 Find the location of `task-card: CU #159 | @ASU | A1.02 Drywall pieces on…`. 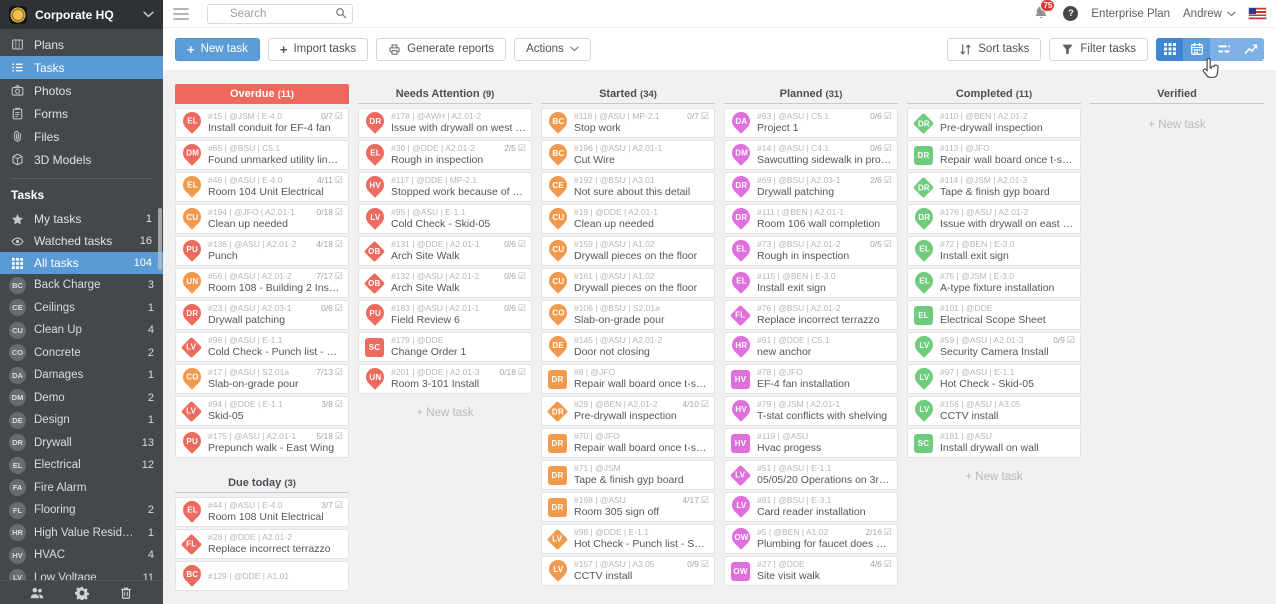

task-card: CU #159 | @ASU | A1.02 Drywall pieces on… is located at coordinates (628, 251).